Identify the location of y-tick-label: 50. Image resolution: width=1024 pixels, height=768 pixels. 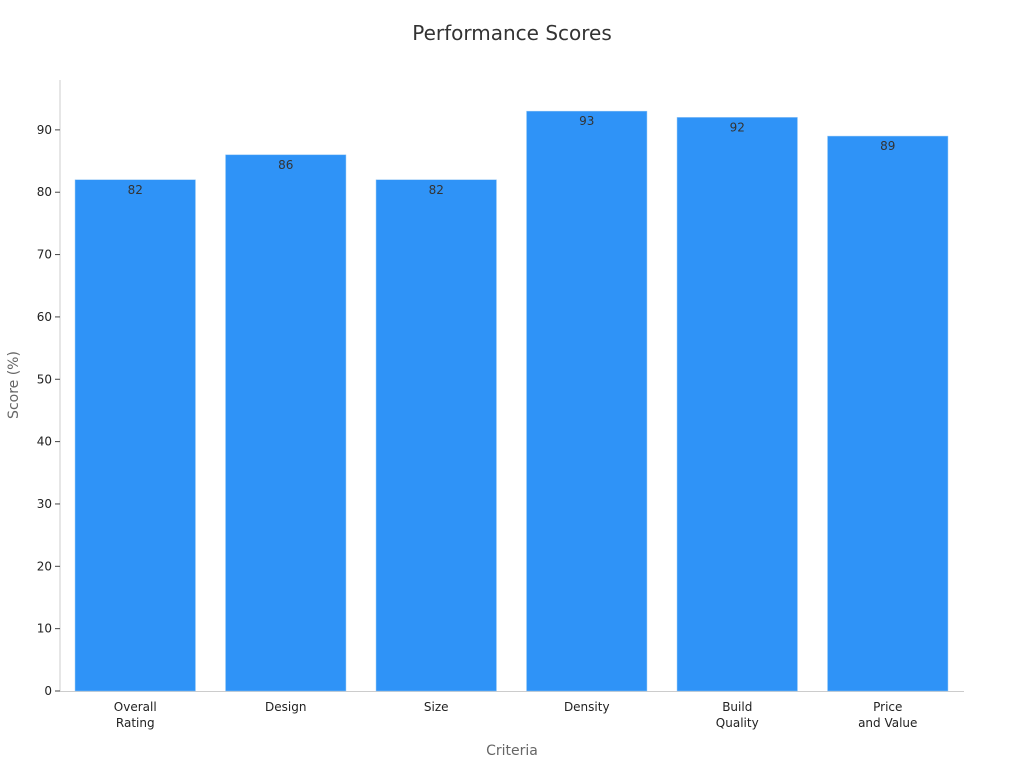
(44, 379).